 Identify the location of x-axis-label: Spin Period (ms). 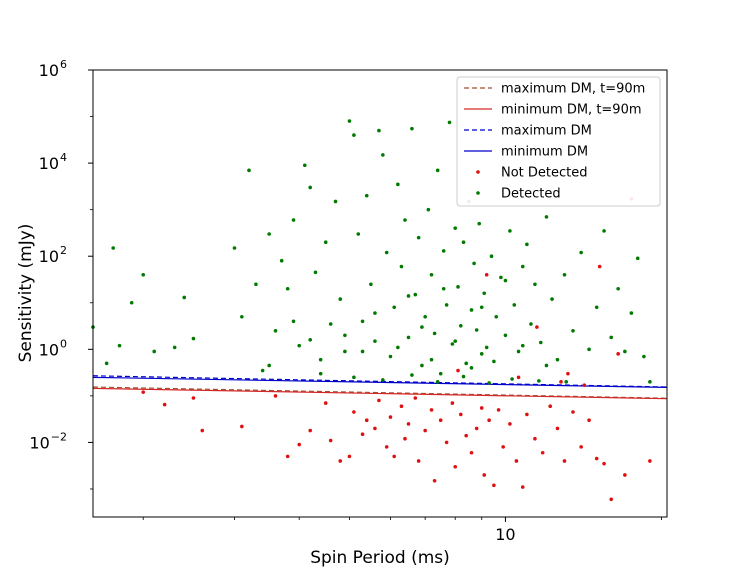
(380, 558).